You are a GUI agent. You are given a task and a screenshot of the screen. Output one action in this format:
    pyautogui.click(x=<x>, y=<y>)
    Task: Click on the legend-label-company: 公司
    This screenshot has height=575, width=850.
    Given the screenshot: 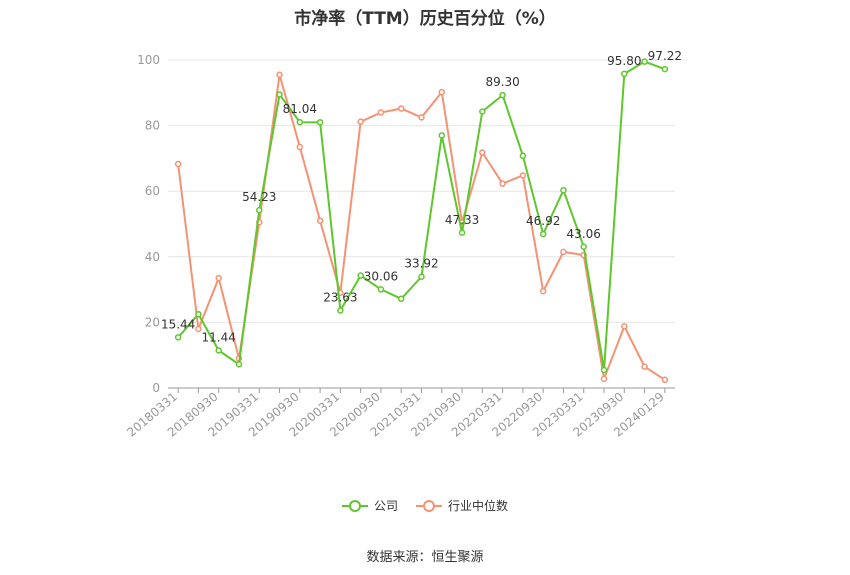 What is the action you would take?
    pyautogui.click(x=385, y=506)
    